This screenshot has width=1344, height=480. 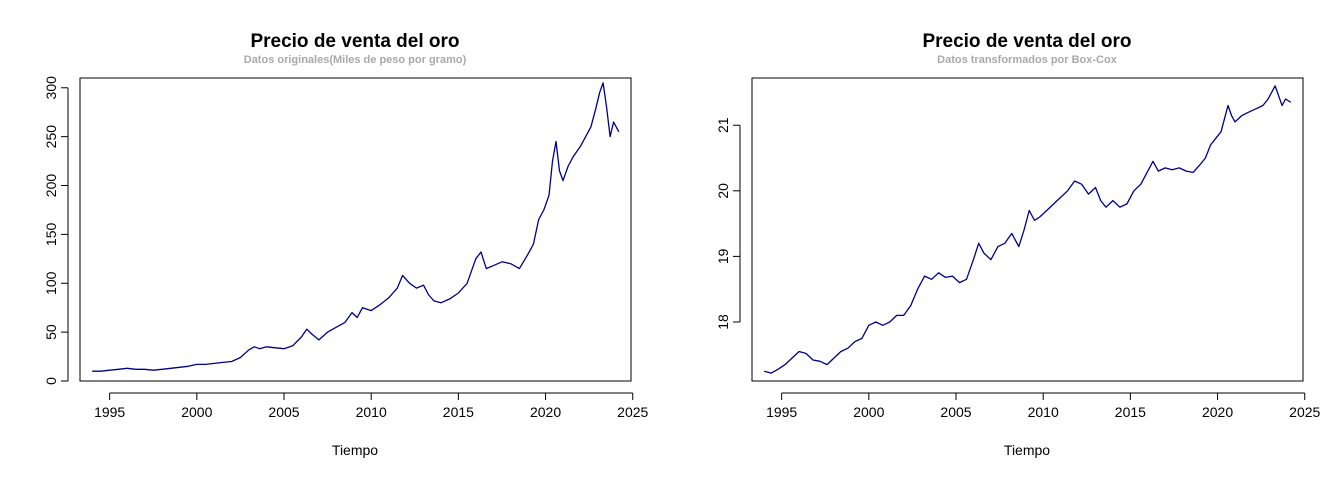 What do you see at coordinates (51, 332) in the screenshot?
I see `y-tick-label: 50` at bounding box center [51, 332].